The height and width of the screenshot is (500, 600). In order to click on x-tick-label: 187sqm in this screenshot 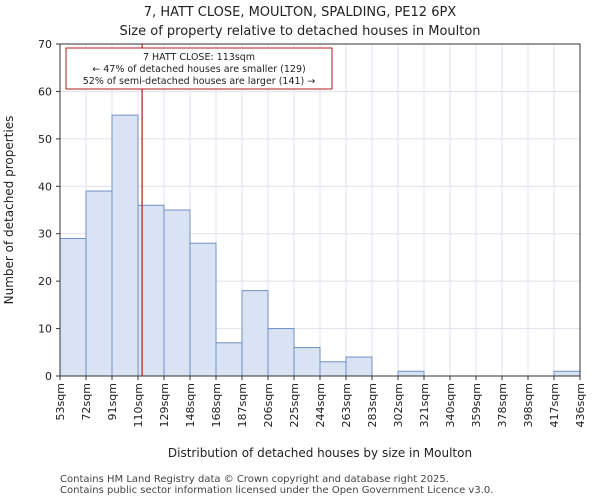, I will do `click(242, 405)`.